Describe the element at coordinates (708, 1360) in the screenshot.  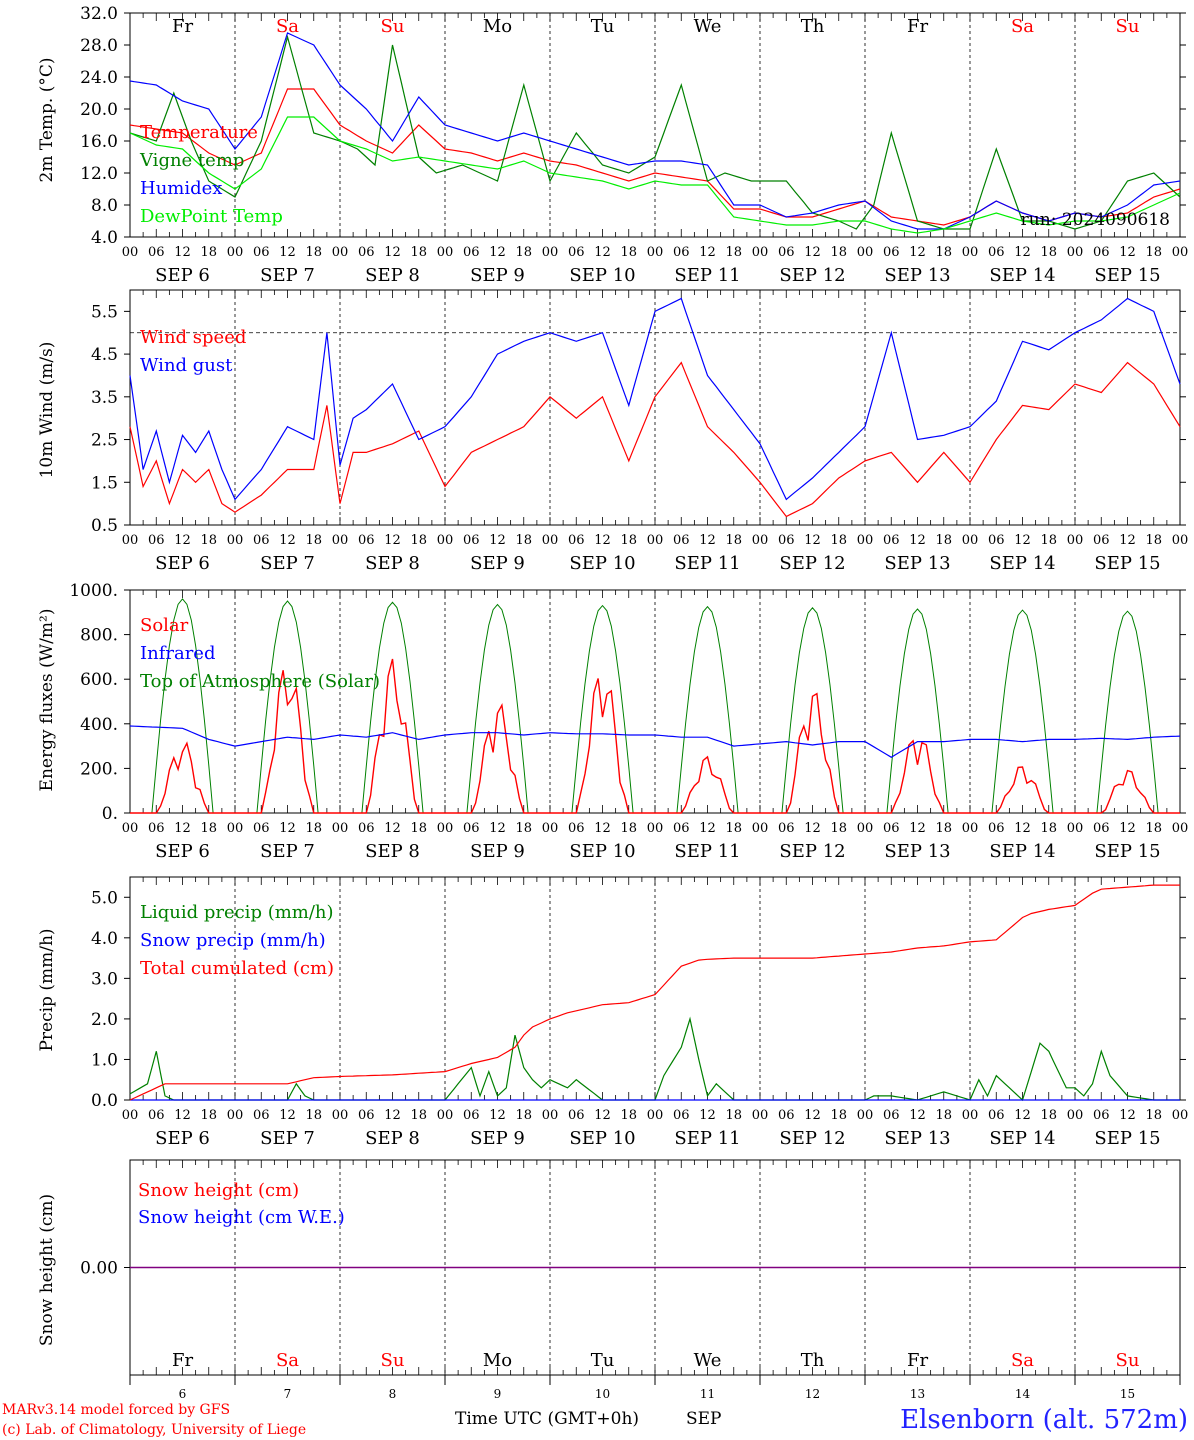
I see `weekday-label: We` at that location.